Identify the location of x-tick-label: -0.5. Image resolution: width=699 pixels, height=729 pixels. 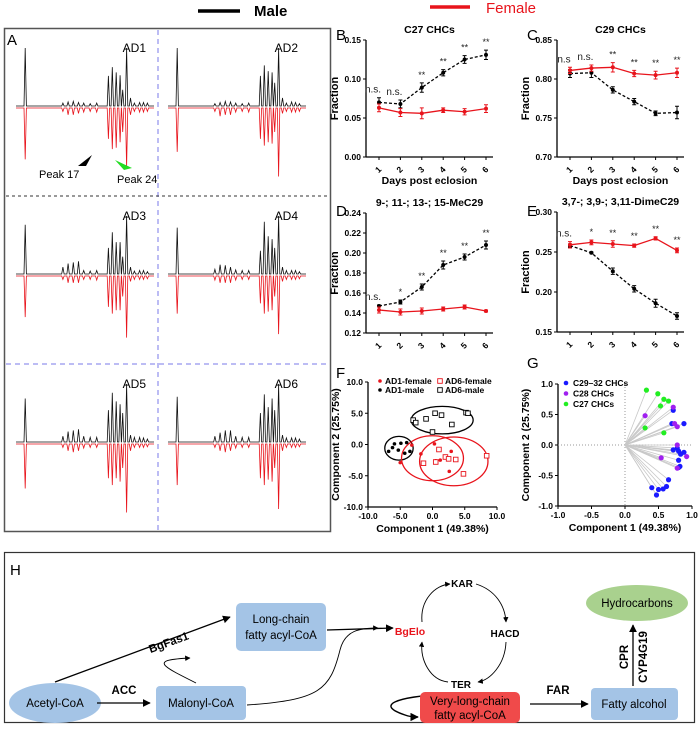
(591, 515).